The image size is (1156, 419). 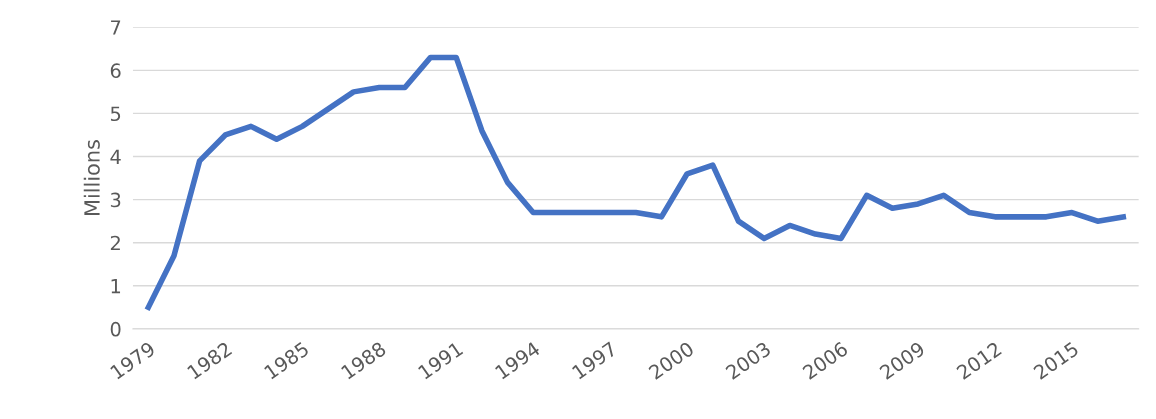 I want to click on y-tick-label: 0, so click(x=115, y=329).